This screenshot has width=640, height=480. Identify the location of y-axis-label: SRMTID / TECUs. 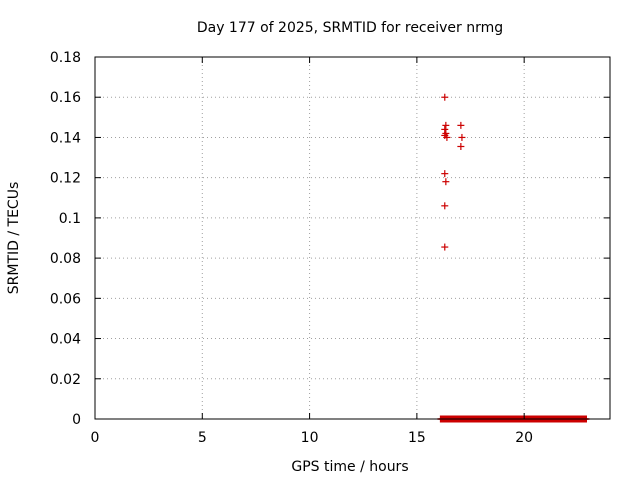
(14, 238).